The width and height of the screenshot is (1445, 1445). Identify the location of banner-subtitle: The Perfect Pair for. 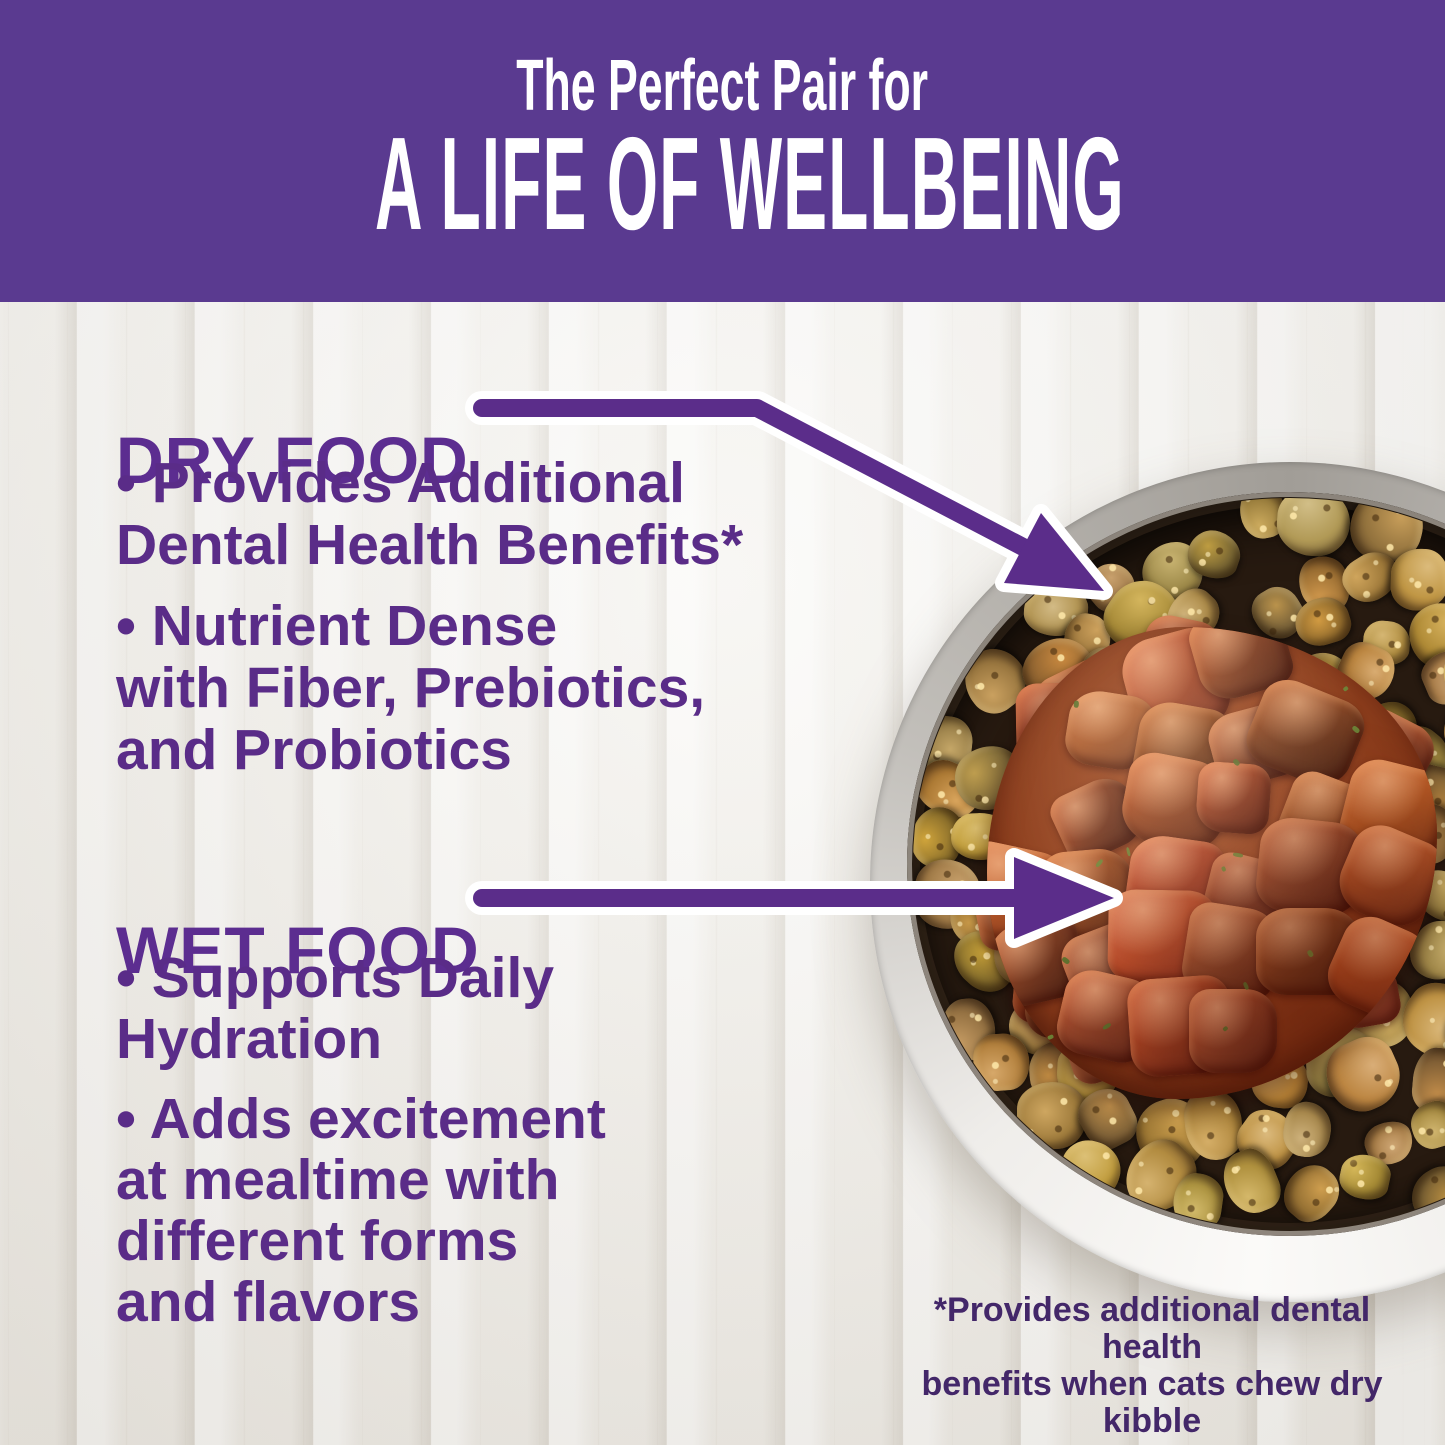
(722, 86).